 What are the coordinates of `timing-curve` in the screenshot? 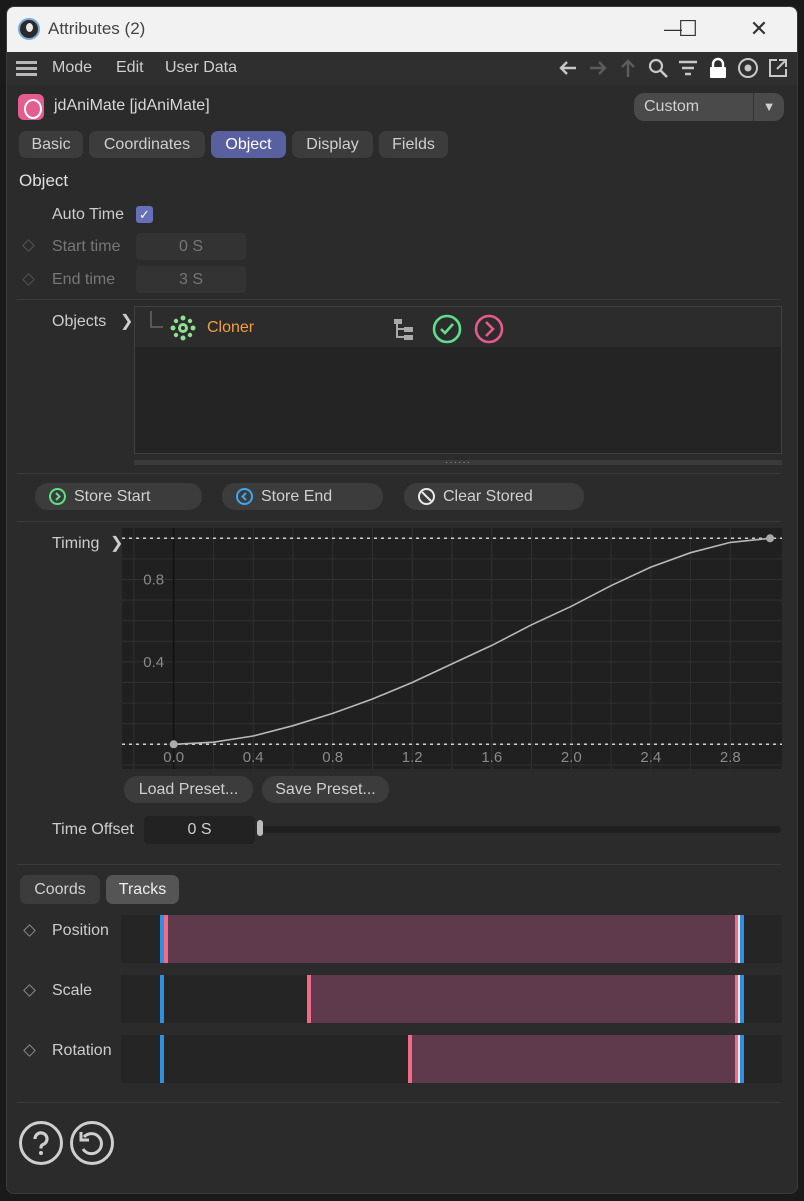 It's located at (472, 641).